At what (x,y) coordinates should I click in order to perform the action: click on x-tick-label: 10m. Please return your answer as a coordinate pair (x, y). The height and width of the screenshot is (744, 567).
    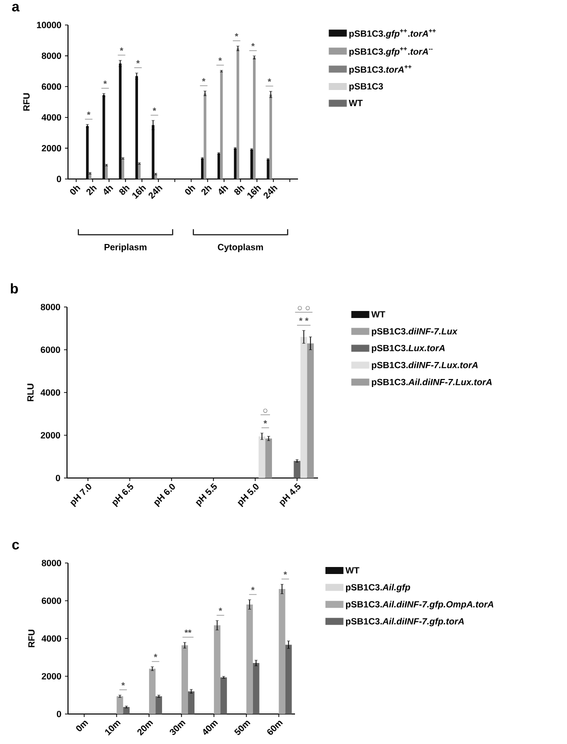
    Looking at the image, I should click on (113, 728).